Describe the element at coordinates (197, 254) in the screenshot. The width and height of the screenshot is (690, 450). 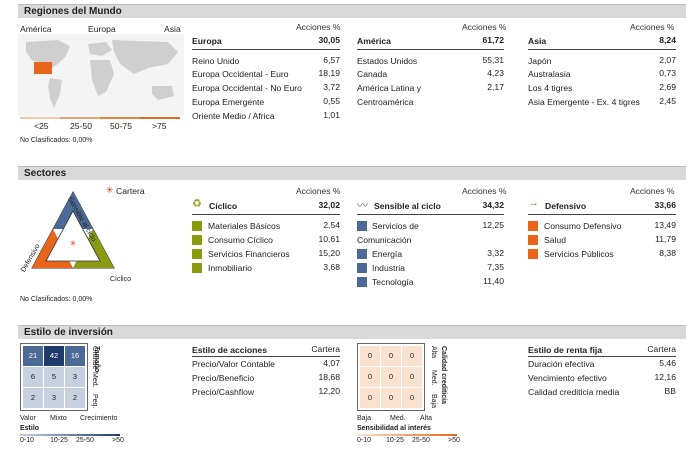
I see `financial-services-icon` at that location.